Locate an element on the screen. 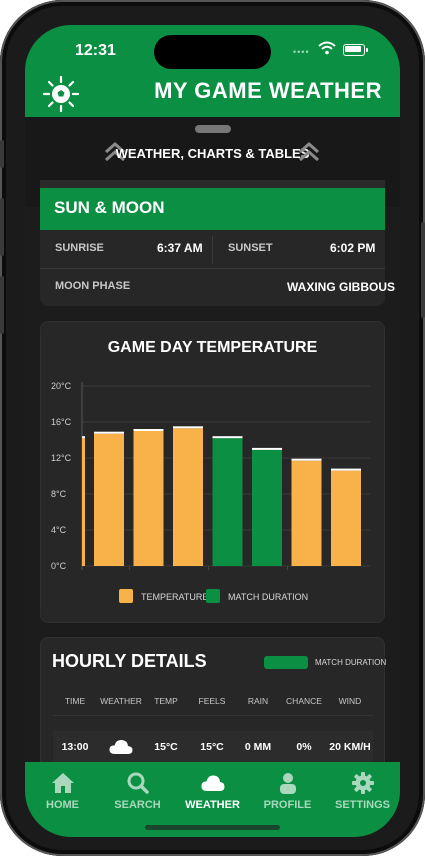  tab-profile: PROFILE is located at coordinates (287, 789).